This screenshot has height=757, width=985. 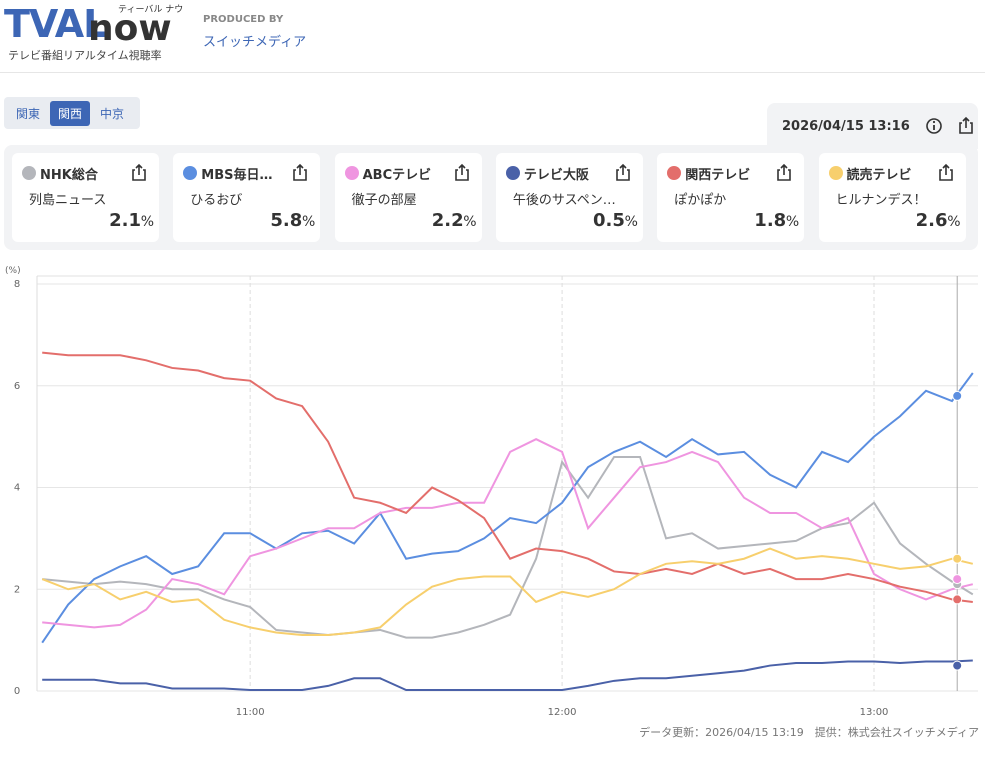 I want to click on divider, so click(x=492, y=72).